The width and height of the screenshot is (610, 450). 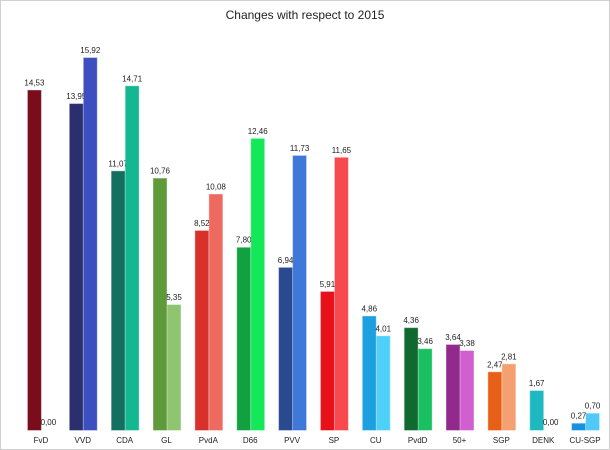 What do you see at coordinates (585, 440) in the screenshot?
I see `x-tick-label: CU-SGP` at bounding box center [585, 440].